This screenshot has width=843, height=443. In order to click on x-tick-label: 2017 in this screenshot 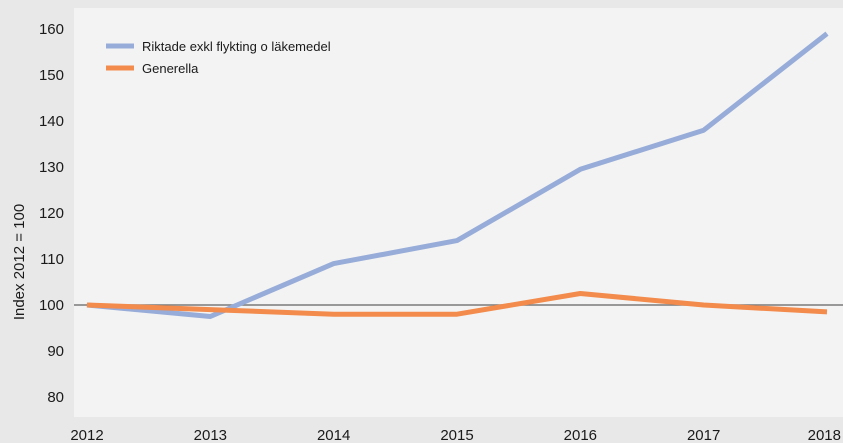, I will do `click(703, 435)`.